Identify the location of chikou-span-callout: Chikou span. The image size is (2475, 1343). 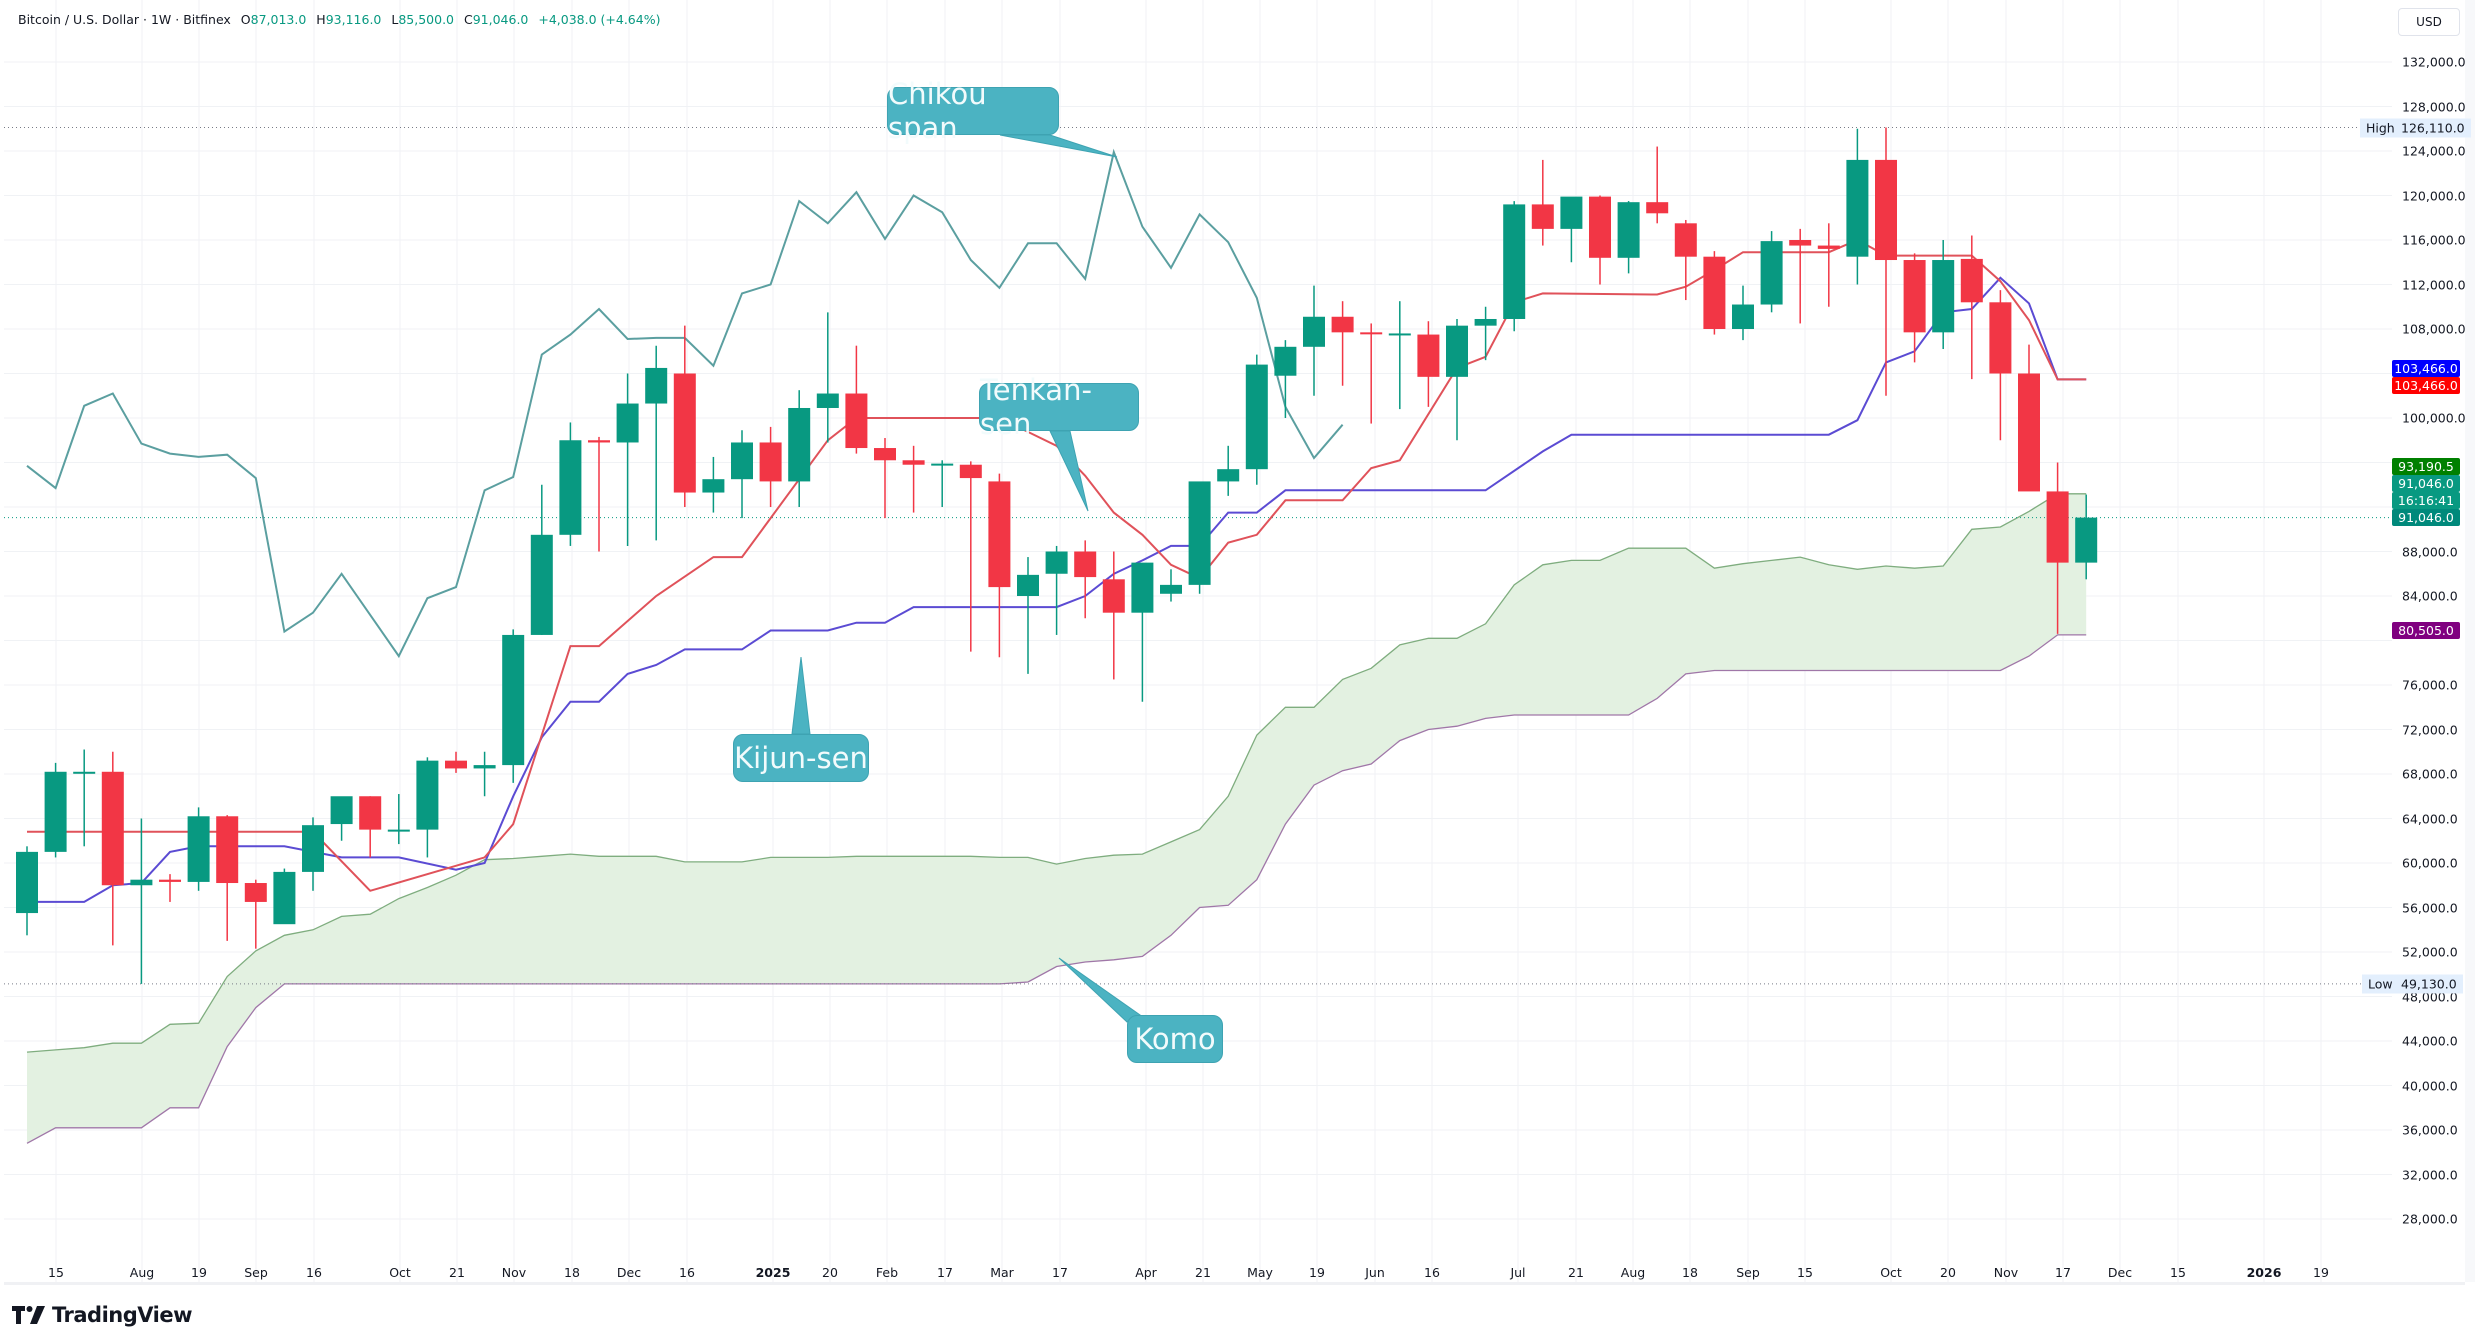
(973, 111).